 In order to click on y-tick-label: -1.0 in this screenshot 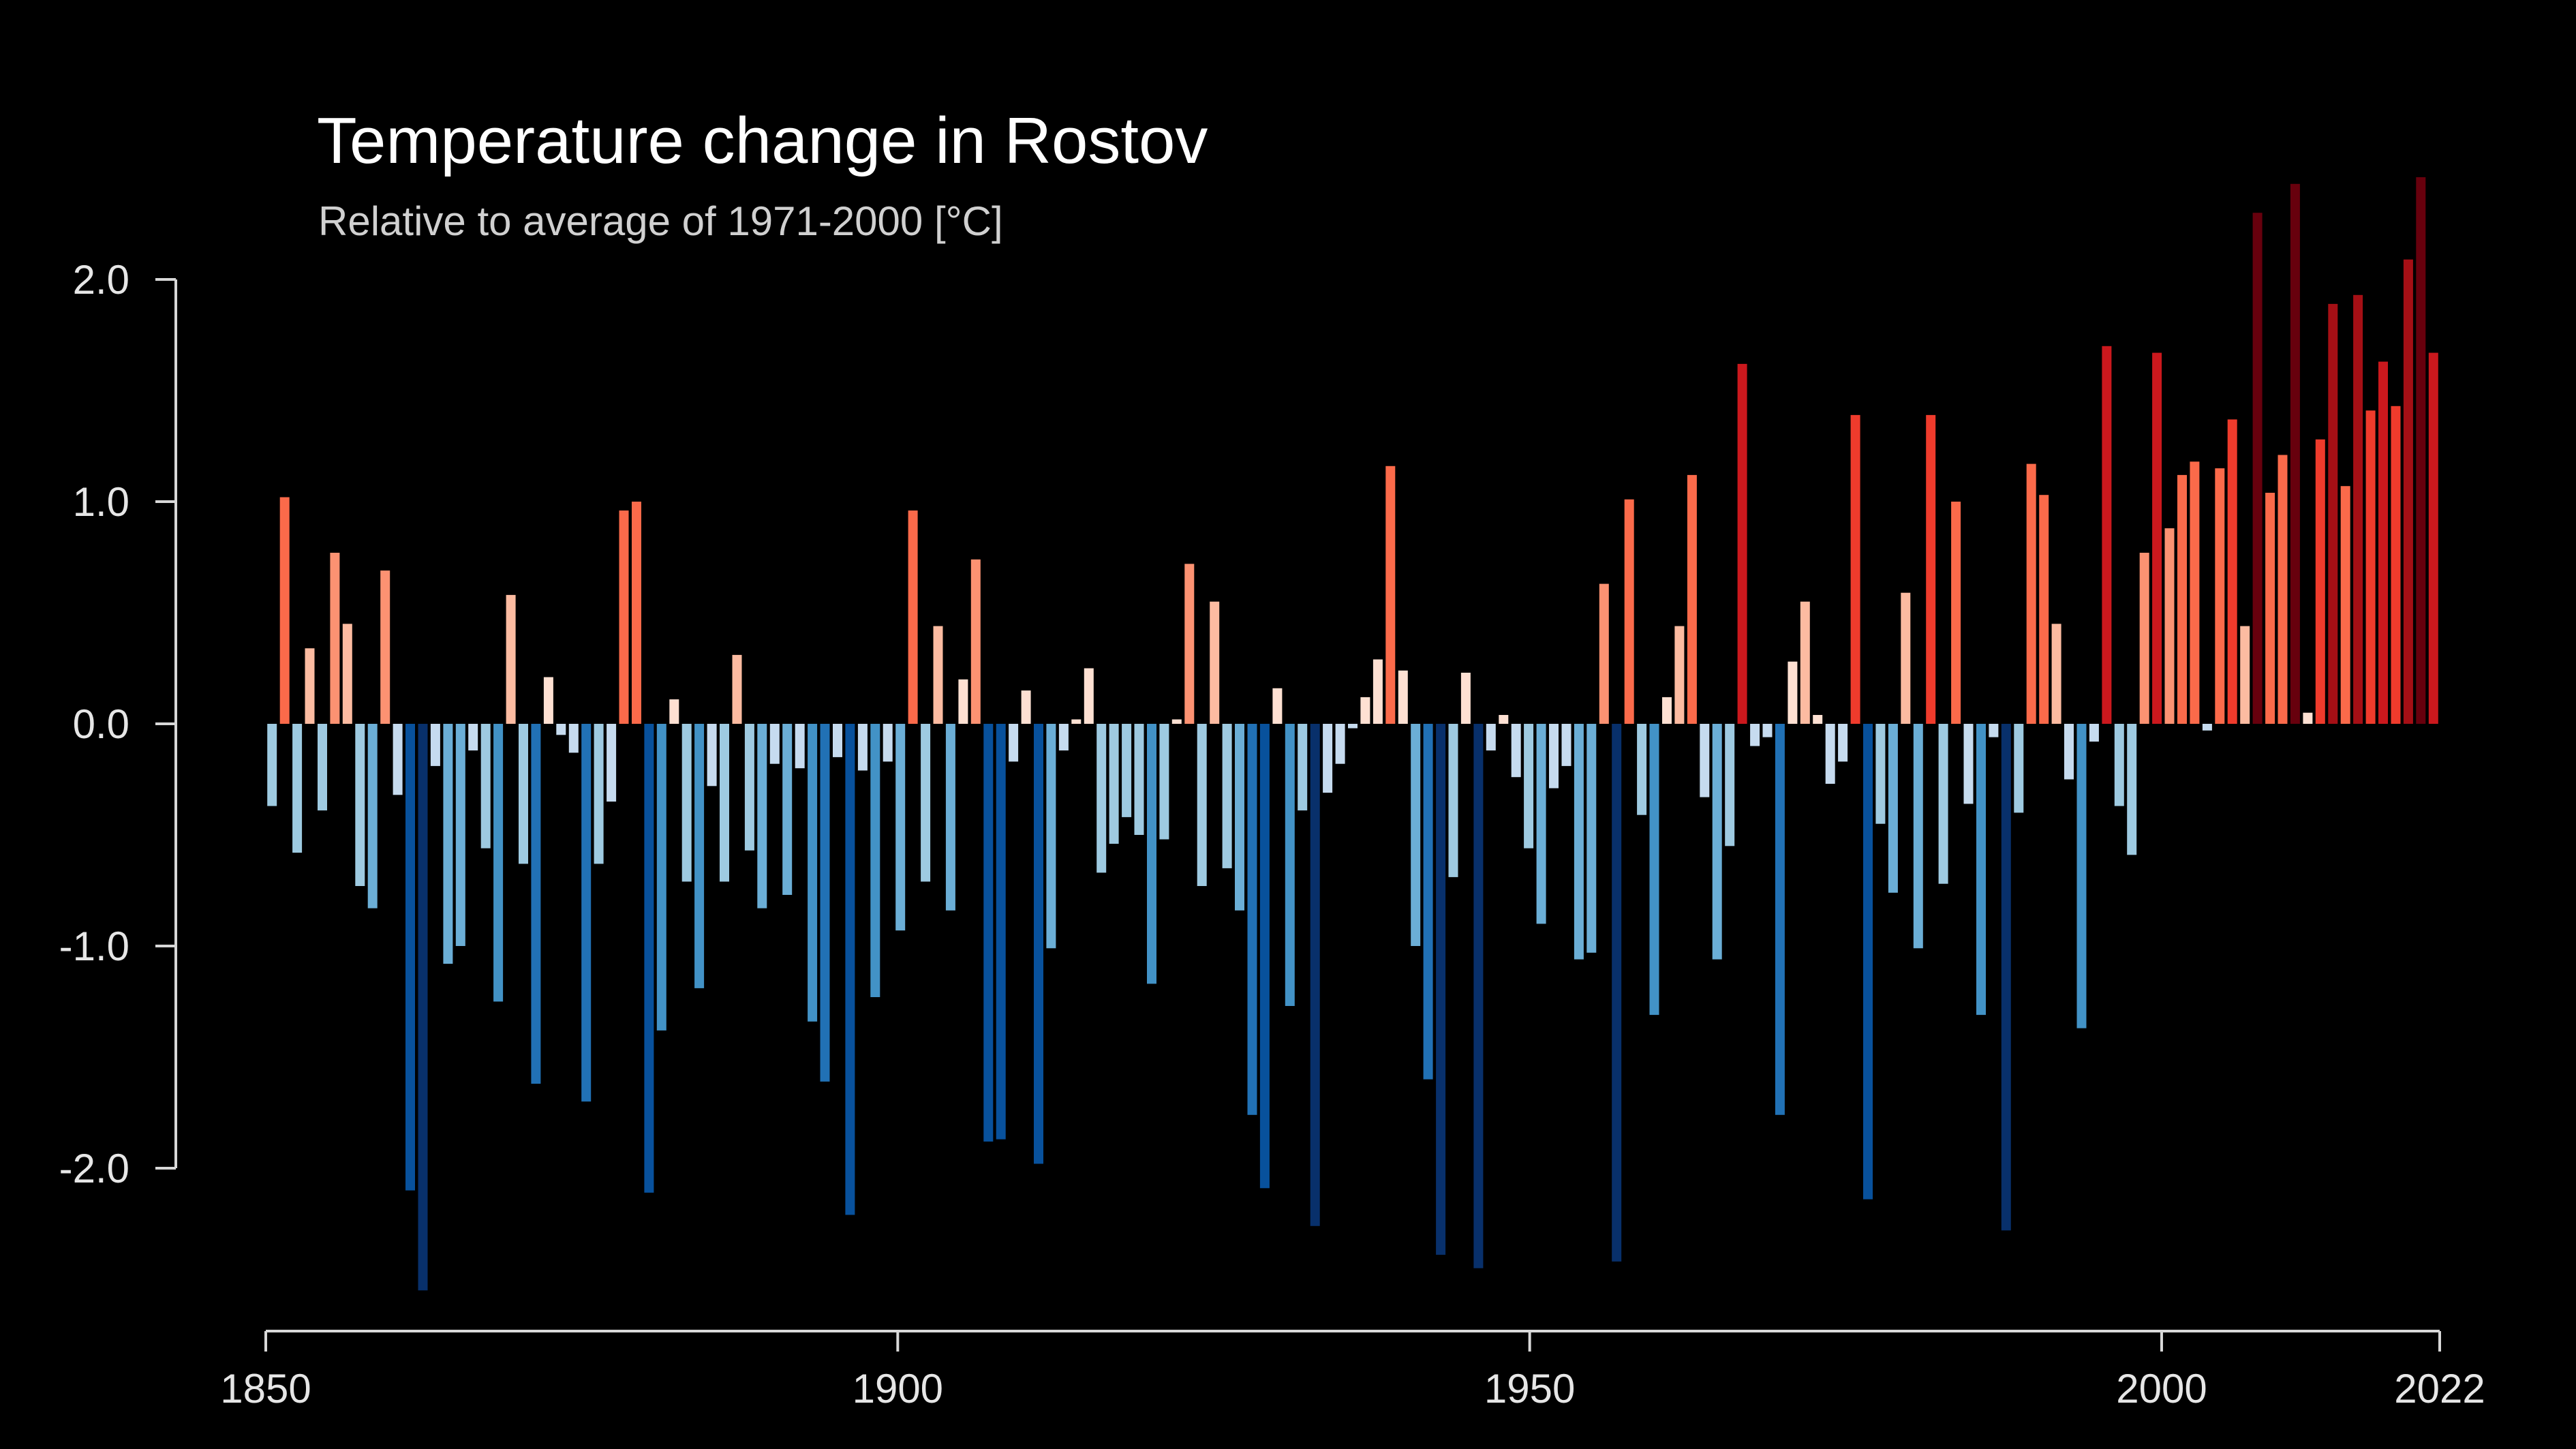, I will do `click(94, 946)`.